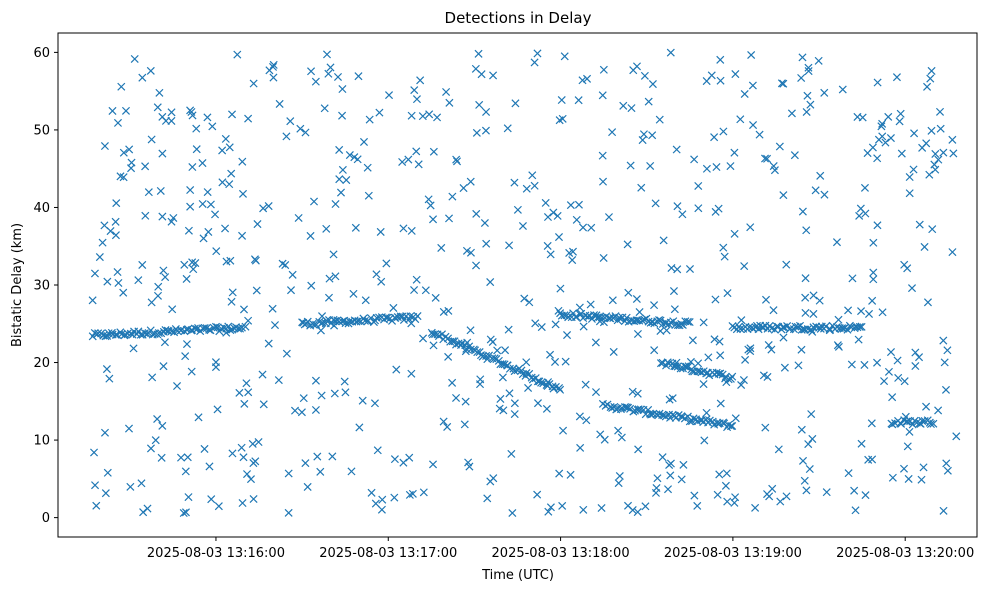  I want to click on x-tick-label: 2025-08-03 13:19:00, so click(733, 553).